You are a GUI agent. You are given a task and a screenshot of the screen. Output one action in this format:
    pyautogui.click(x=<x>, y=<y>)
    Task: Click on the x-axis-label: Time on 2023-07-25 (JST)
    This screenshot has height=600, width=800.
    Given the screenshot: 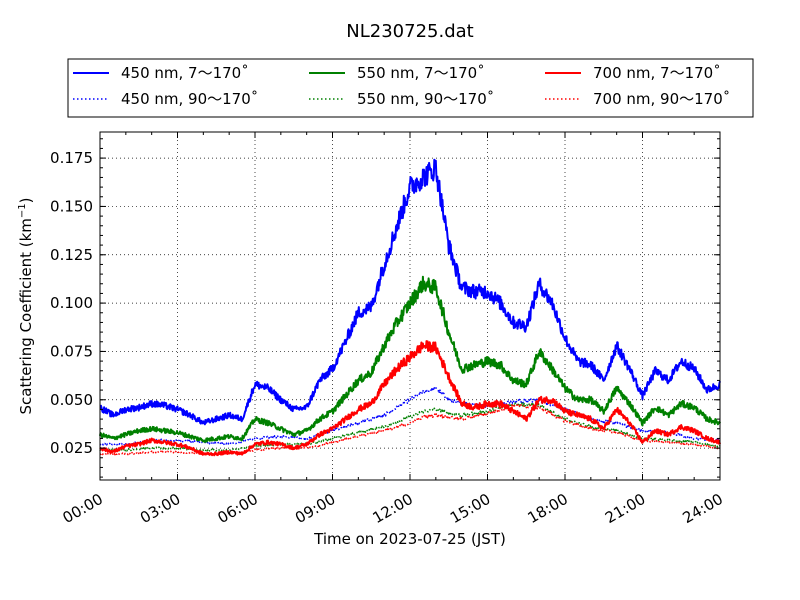 What is the action you would take?
    pyautogui.click(x=409, y=539)
    